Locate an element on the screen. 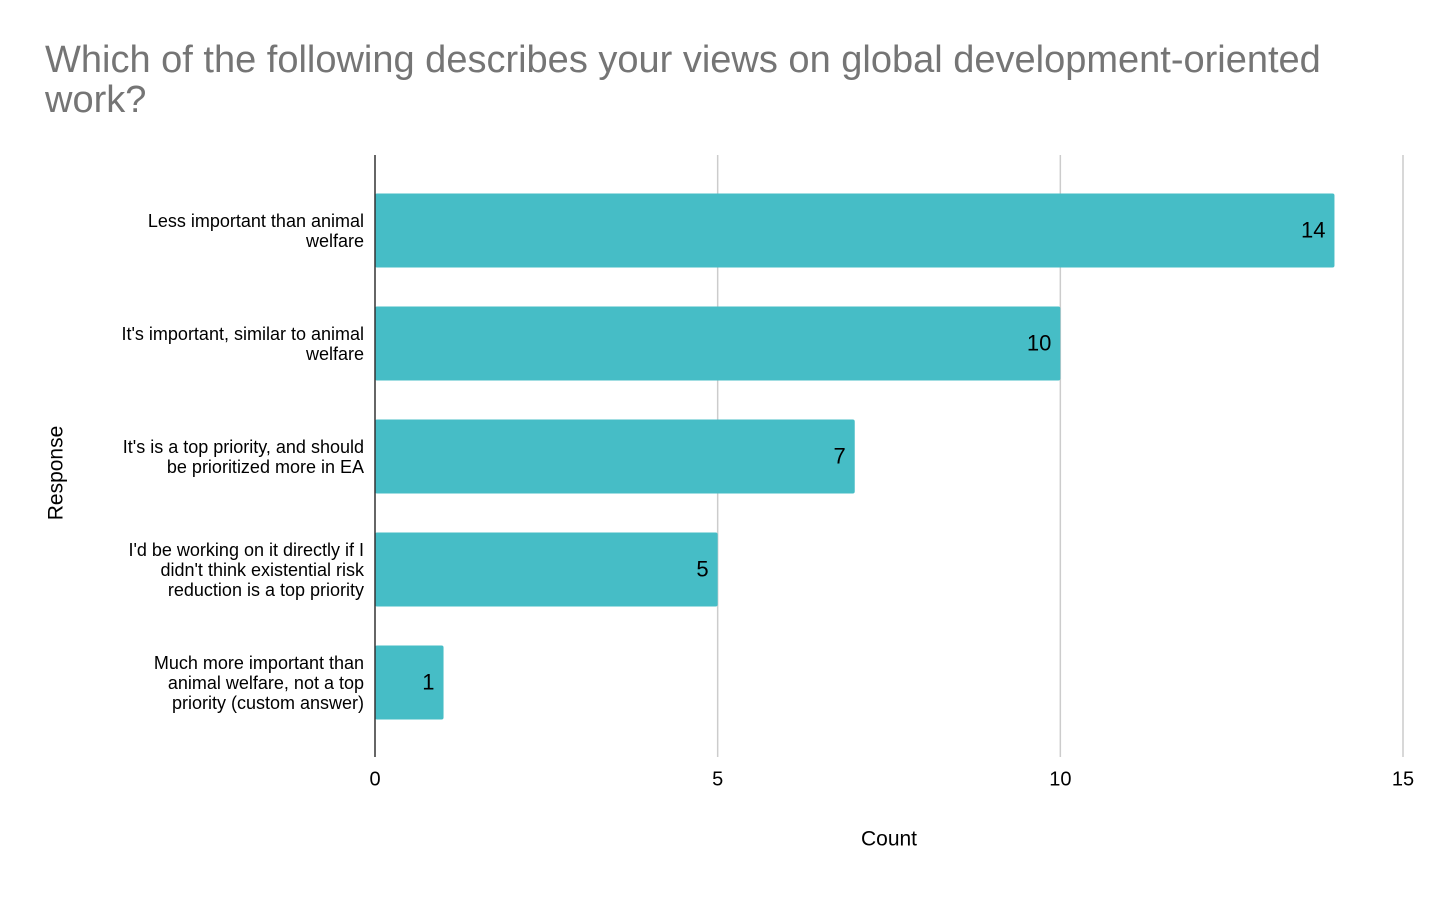 The height and width of the screenshot is (898, 1448). x-axis-label: Count is located at coordinates (889, 839).